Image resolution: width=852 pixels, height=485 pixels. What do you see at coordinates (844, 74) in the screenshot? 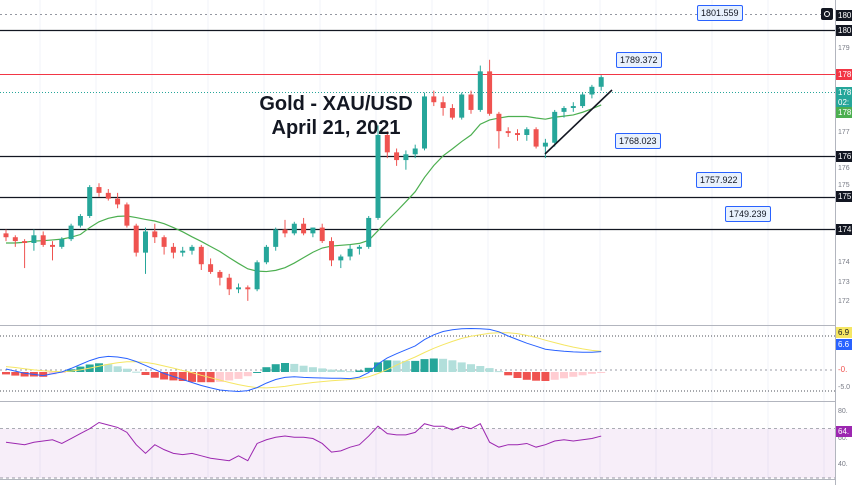
I see `tag-178-red: 178` at bounding box center [844, 74].